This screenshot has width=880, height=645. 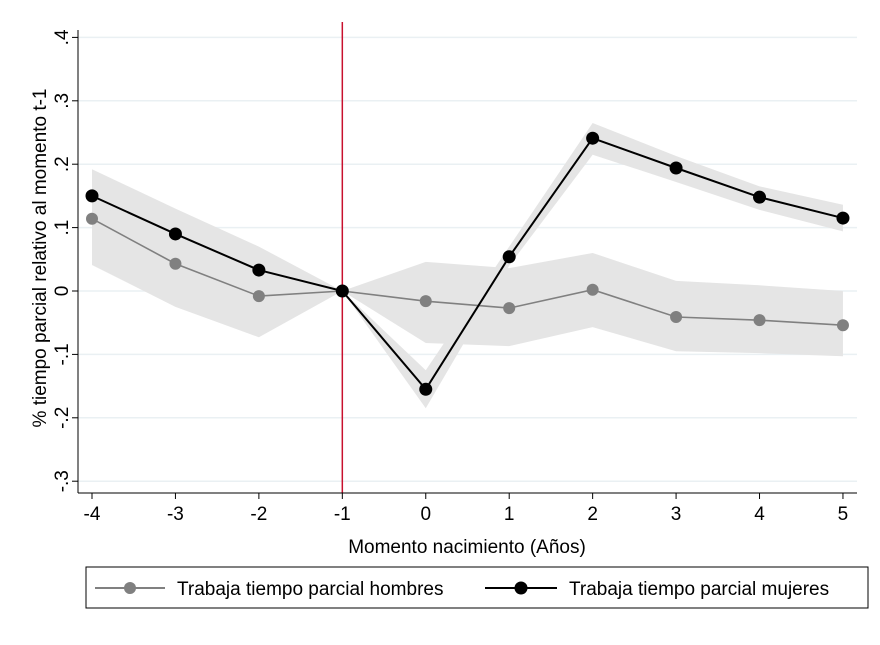 What do you see at coordinates (62, 37) in the screenshot?
I see `y-tick-label: .4` at bounding box center [62, 37].